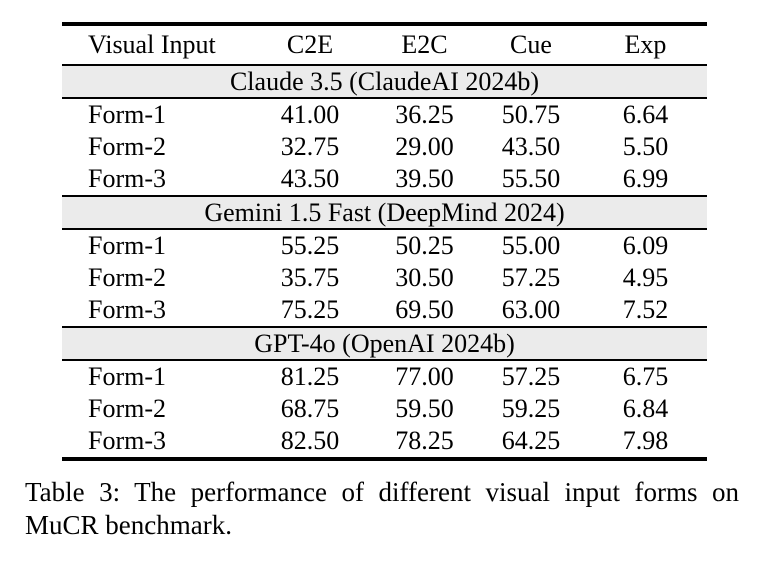 The width and height of the screenshot is (765, 566). I want to click on table-row: Form-3 75.25 69.50 63.00 7.52, so click(384, 310).